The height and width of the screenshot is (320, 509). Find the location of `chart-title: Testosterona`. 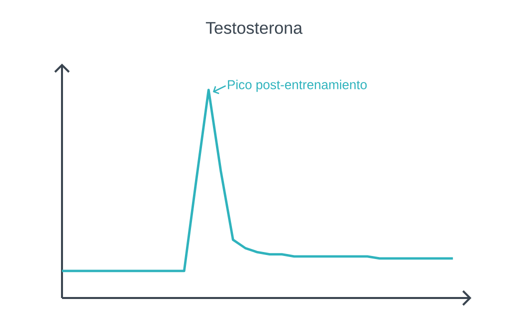

chart-title: Testosterona is located at coordinates (254, 28).